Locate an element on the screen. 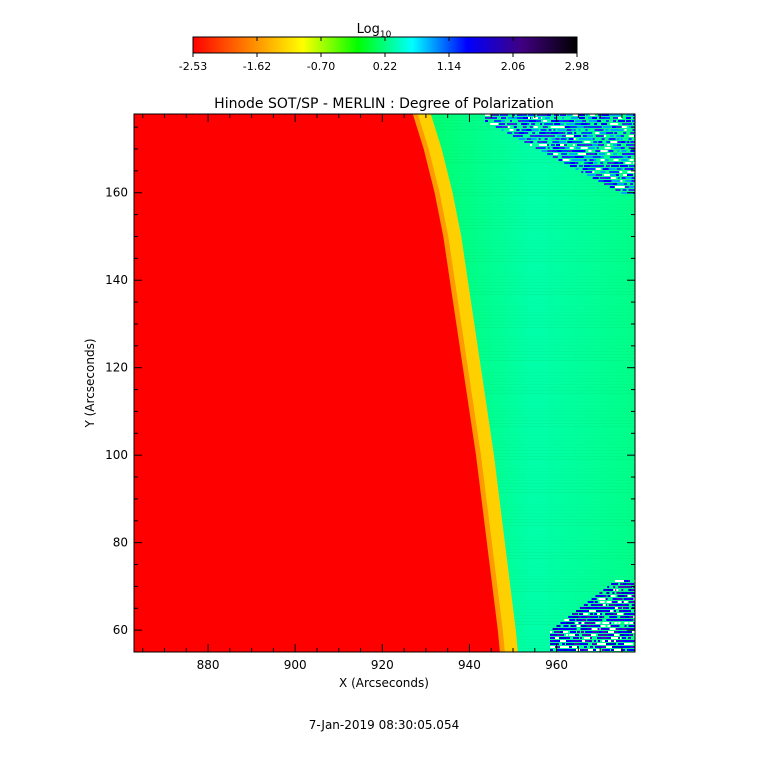 This screenshot has width=768, height=772. colorbar-label: Log10 is located at coordinates (374, 31).